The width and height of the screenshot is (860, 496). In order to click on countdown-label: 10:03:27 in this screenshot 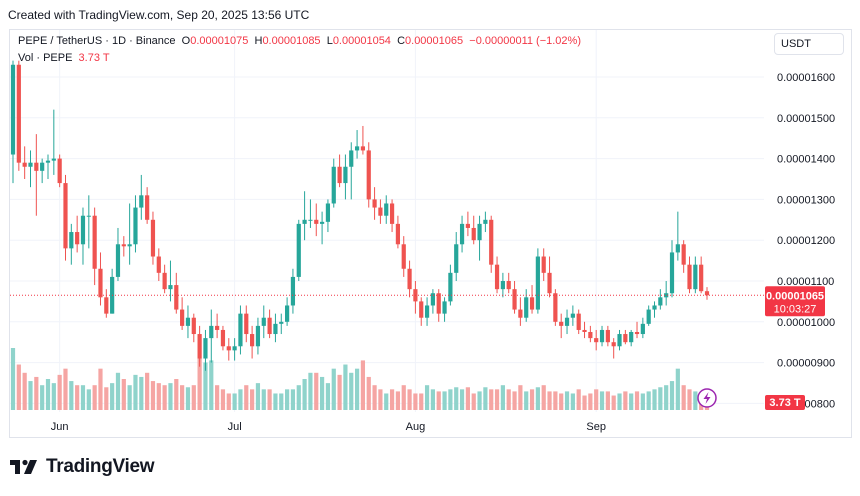, I will do `click(795, 309)`.